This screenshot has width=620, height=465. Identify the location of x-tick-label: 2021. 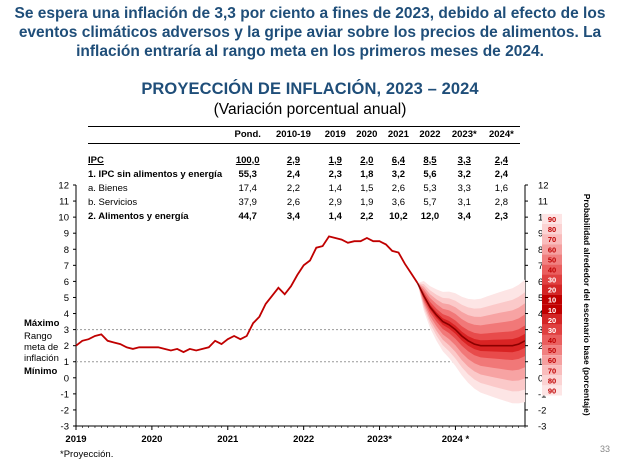
(228, 439).